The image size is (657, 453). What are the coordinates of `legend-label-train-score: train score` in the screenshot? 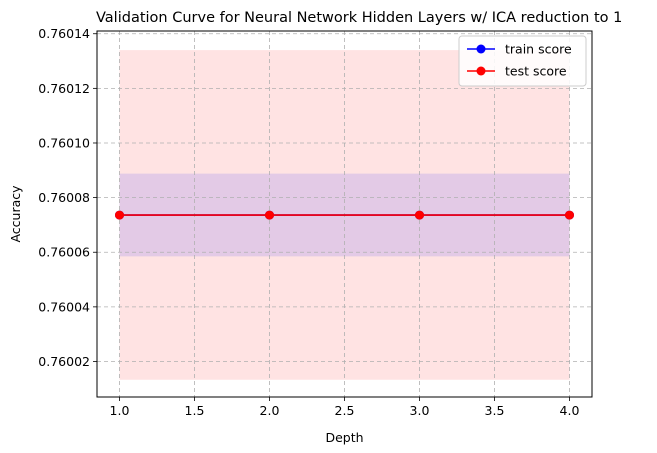 It's located at (538, 49).